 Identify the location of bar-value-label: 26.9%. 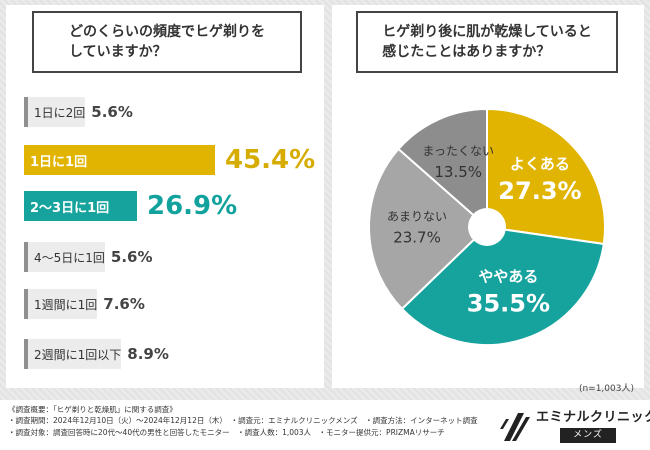
(192, 206).